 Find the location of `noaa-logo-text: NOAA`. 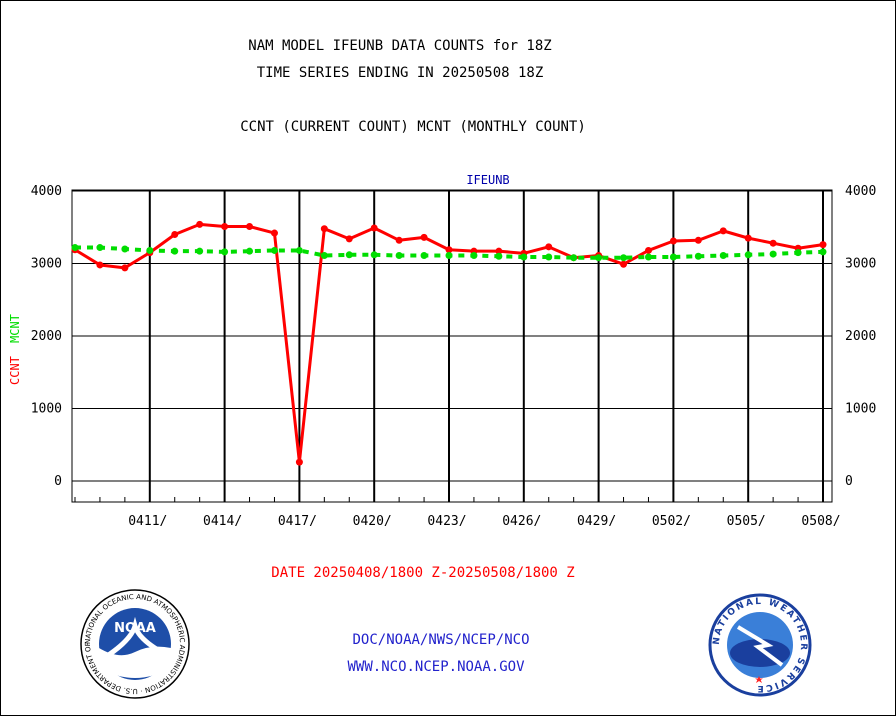

noaa-logo-text: NOAA is located at coordinates (135, 628).